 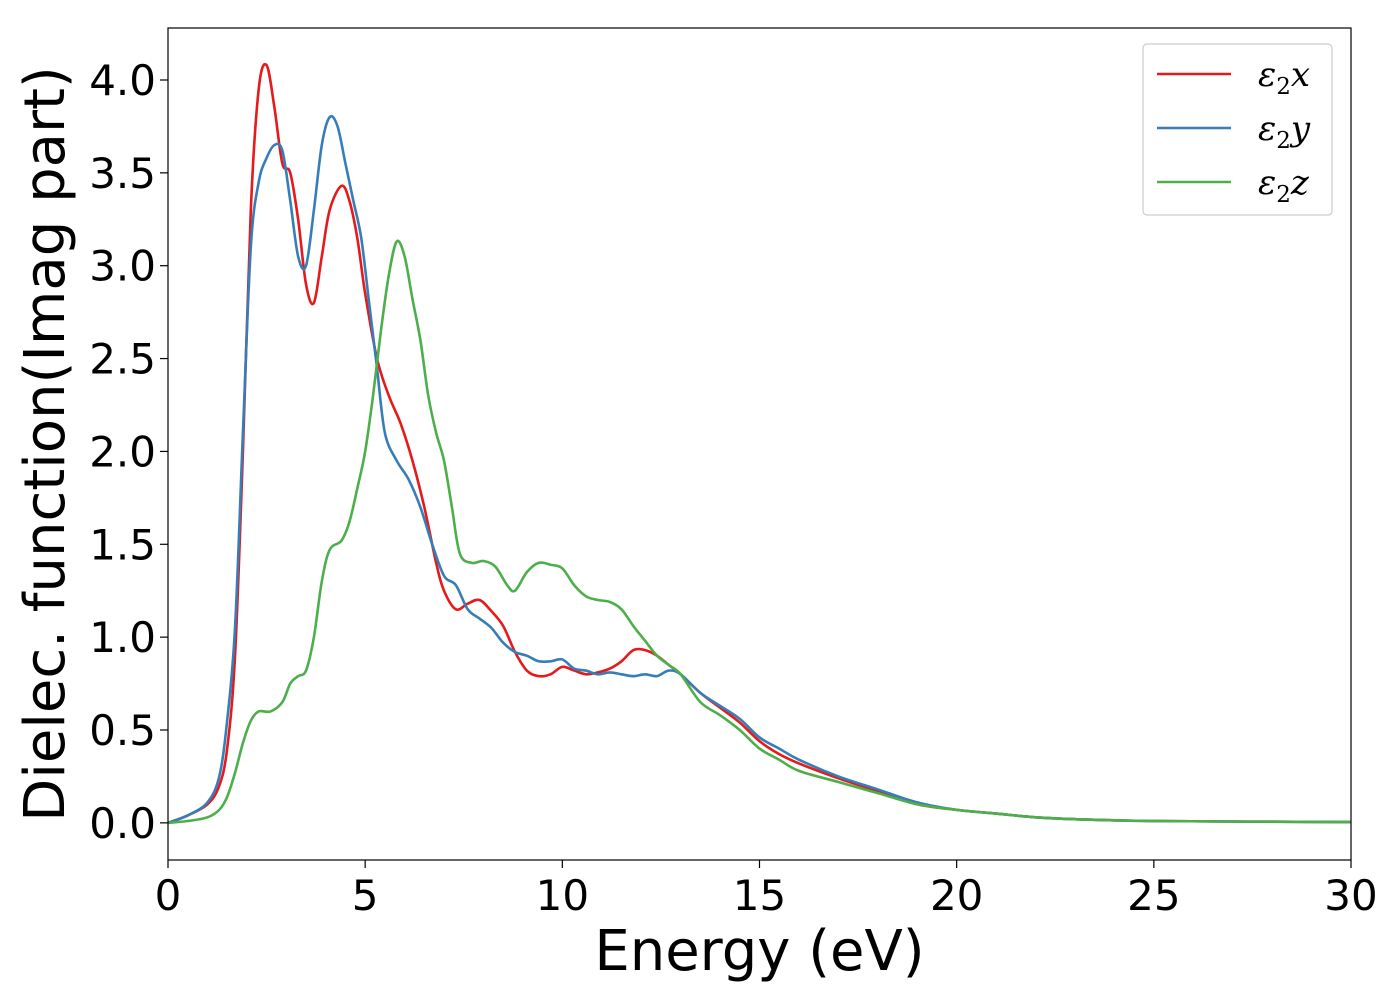 I want to click on x-tick-label: 30, so click(x=1350, y=895).